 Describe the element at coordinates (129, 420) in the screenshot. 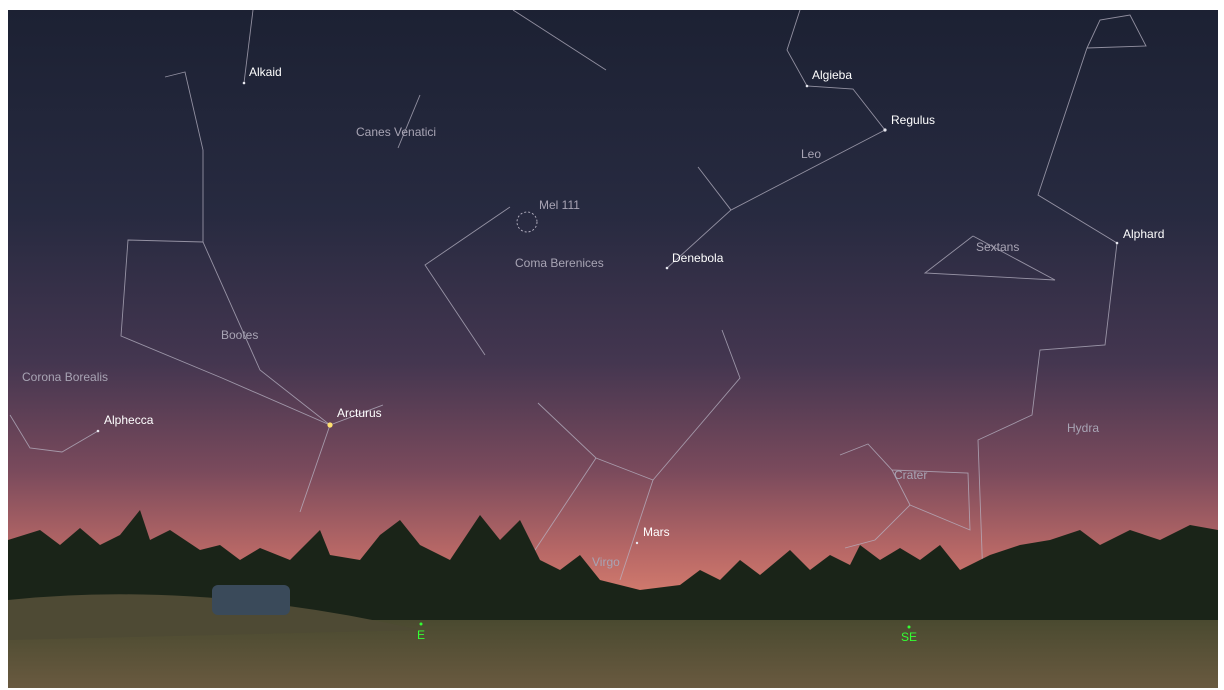

I see `star-label: Alphecca` at that location.